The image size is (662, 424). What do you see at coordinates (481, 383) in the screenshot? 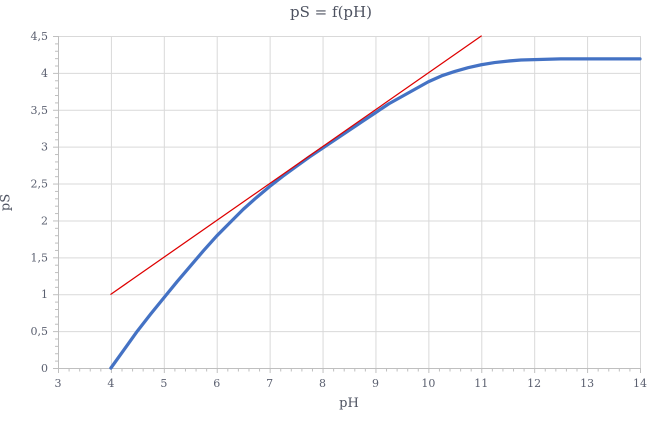
I see `x-tick-label: 11` at bounding box center [481, 383].